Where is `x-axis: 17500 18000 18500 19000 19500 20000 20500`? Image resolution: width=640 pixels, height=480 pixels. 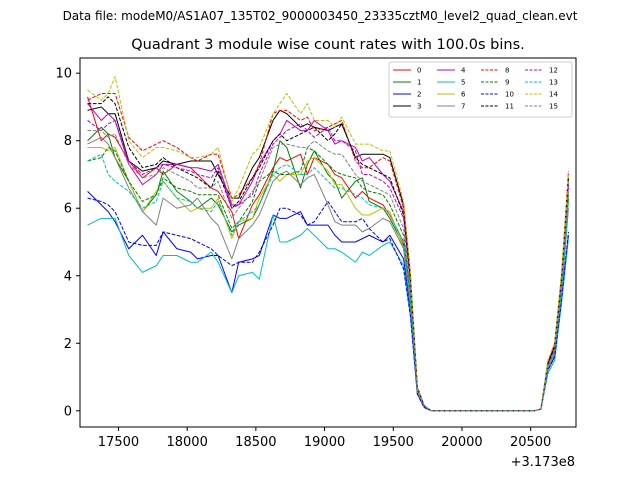
x-axis: 17500 18000 18500 19000 19500 20000 20500 is located at coordinates (324, 438).